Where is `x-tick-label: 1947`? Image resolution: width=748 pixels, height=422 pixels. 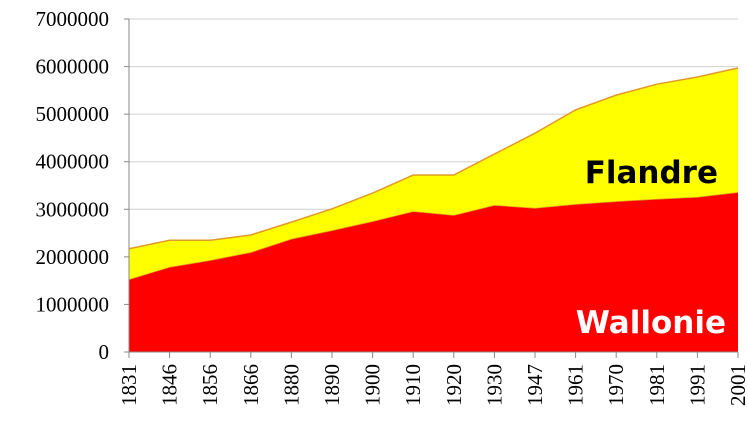 x-tick-label: 1947 is located at coordinates (535, 385).